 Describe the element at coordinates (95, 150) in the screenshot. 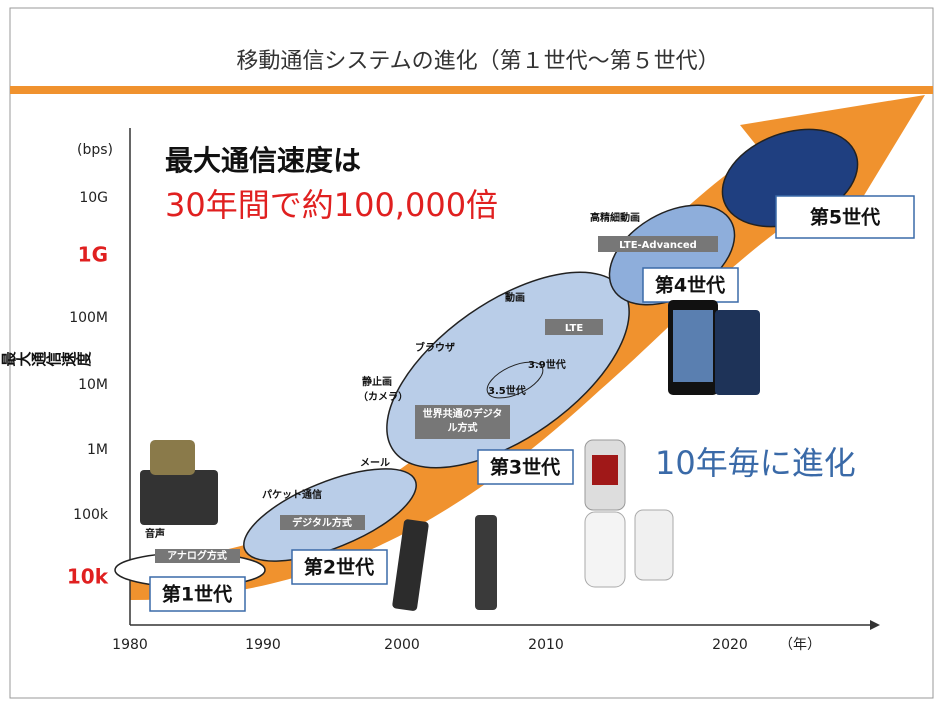

I see `y-unit: (bps)` at that location.